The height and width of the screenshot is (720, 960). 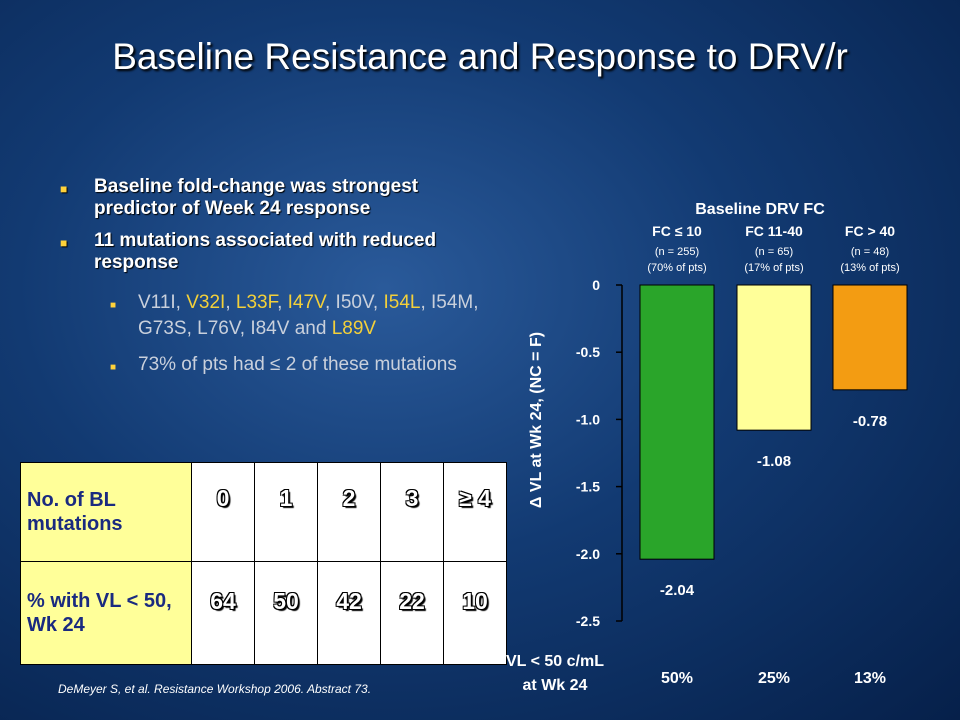 What do you see at coordinates (588, 621) in the screenshot?
I see `y-tick-label: -2.5` at bounding box center [588, 621].